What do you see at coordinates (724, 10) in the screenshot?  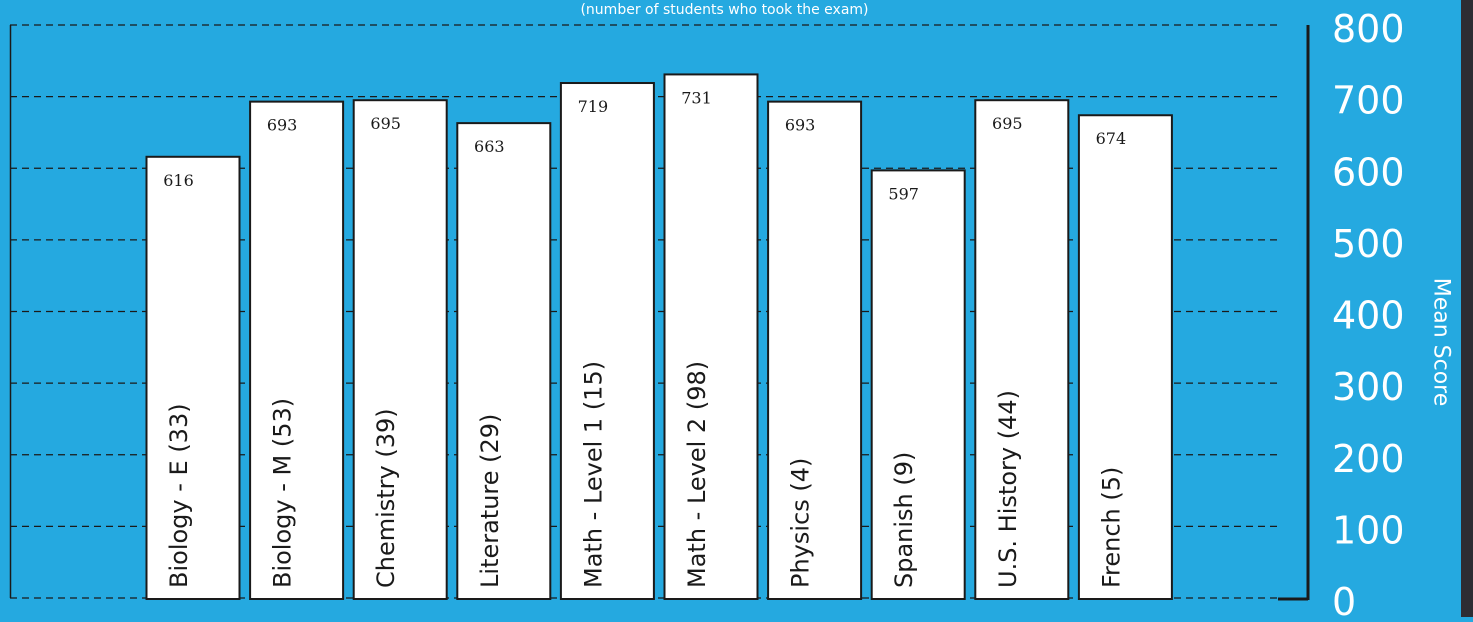 I see `chart-subtitle: (number of students who took the exam)` at bounding box center [724, 10].